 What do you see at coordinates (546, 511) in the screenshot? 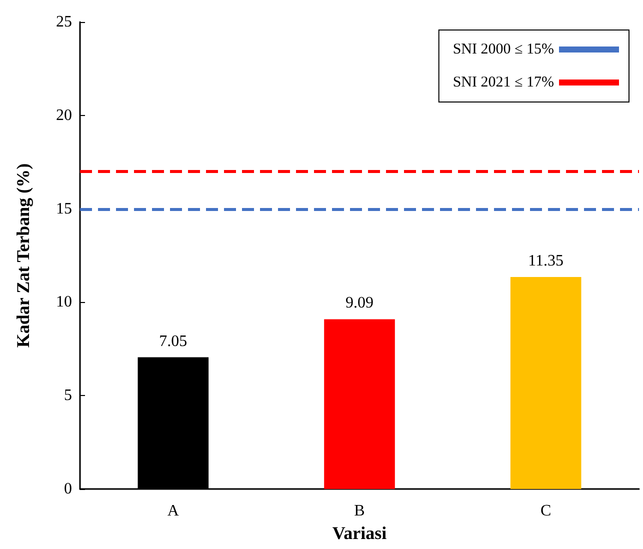
I see `x-tick-label: C` at bounding box center [546, 511].